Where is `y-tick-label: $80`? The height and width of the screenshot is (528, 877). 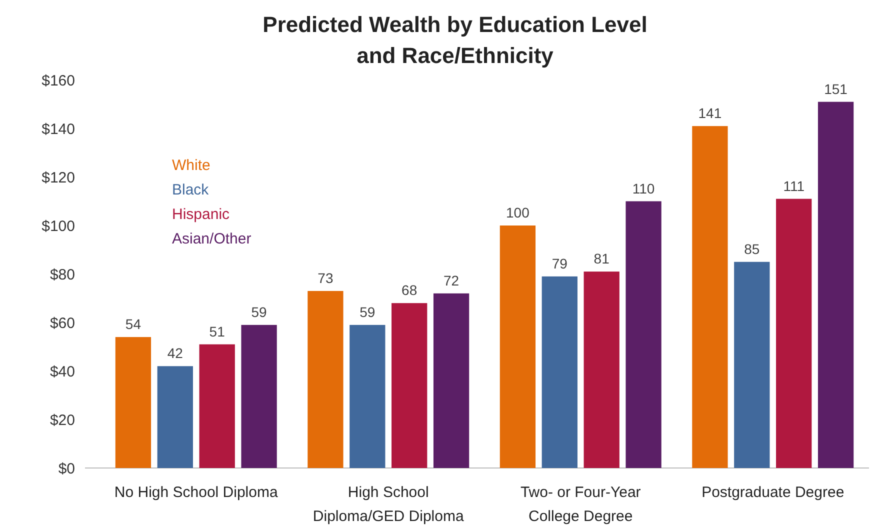
y-tick-label: $80 is located at coordinates (62, 275).